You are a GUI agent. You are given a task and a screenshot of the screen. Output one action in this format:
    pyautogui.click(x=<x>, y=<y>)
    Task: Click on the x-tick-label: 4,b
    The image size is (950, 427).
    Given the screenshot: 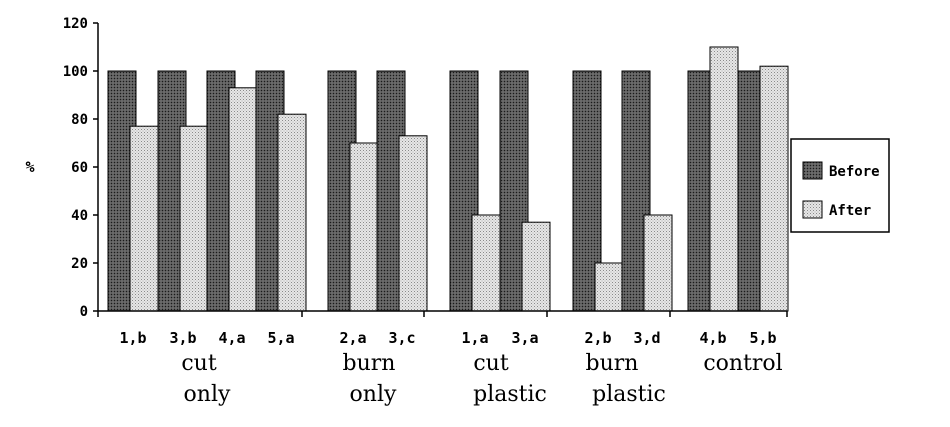 What is the action you would take?
    pyautogui.click(x=712, y=338)
    